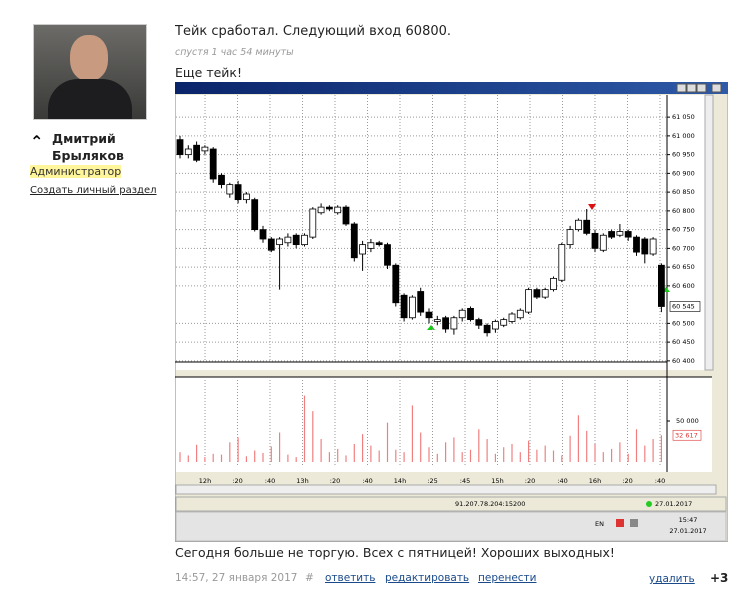  Describe the element at coordinates (687, 531) in the screenshot. I see `taskbar-date: 27.01.2017` at that location.